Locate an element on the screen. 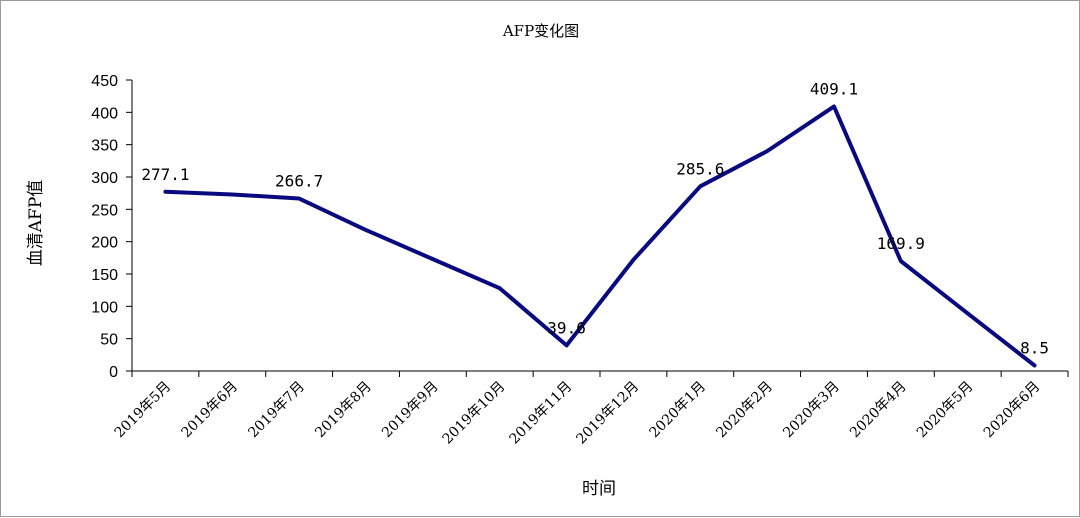  x-tick-label: 2020年3月 is located at coordinates (811, 410).